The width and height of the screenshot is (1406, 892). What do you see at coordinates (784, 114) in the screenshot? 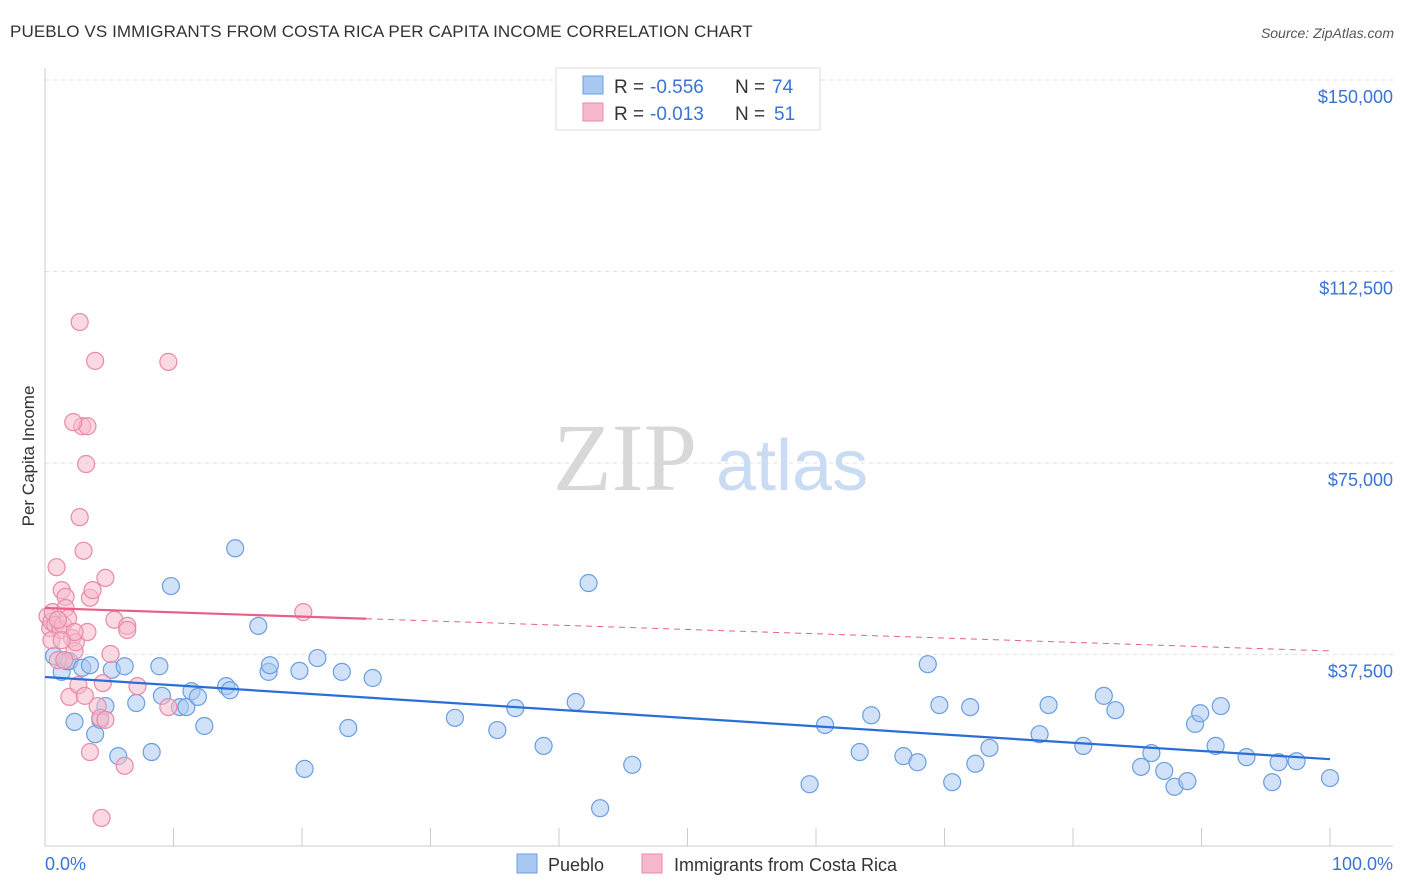
I see `legend-n-value: 51` at bounding box center [784, 114].